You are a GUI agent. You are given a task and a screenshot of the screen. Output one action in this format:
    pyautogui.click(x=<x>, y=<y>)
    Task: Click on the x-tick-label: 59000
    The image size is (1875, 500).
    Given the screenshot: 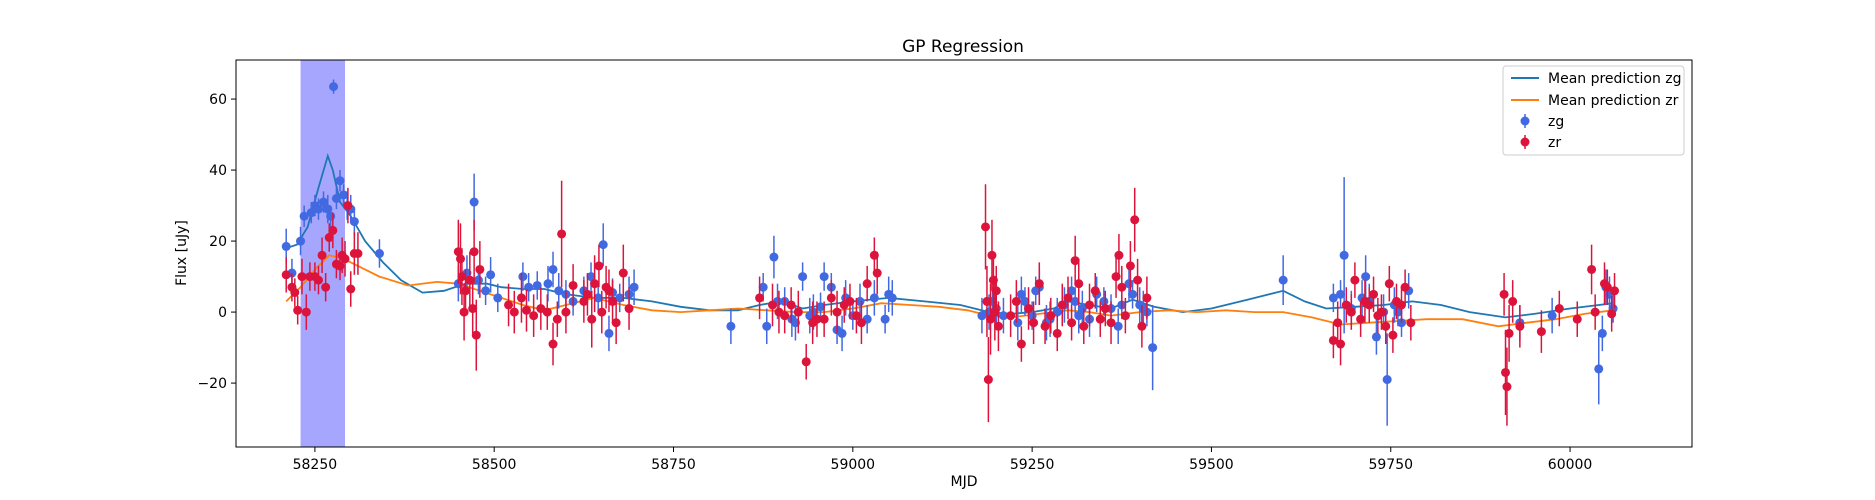 What is the action you would take?
    pyautogui.click(x=853, y=465)
    